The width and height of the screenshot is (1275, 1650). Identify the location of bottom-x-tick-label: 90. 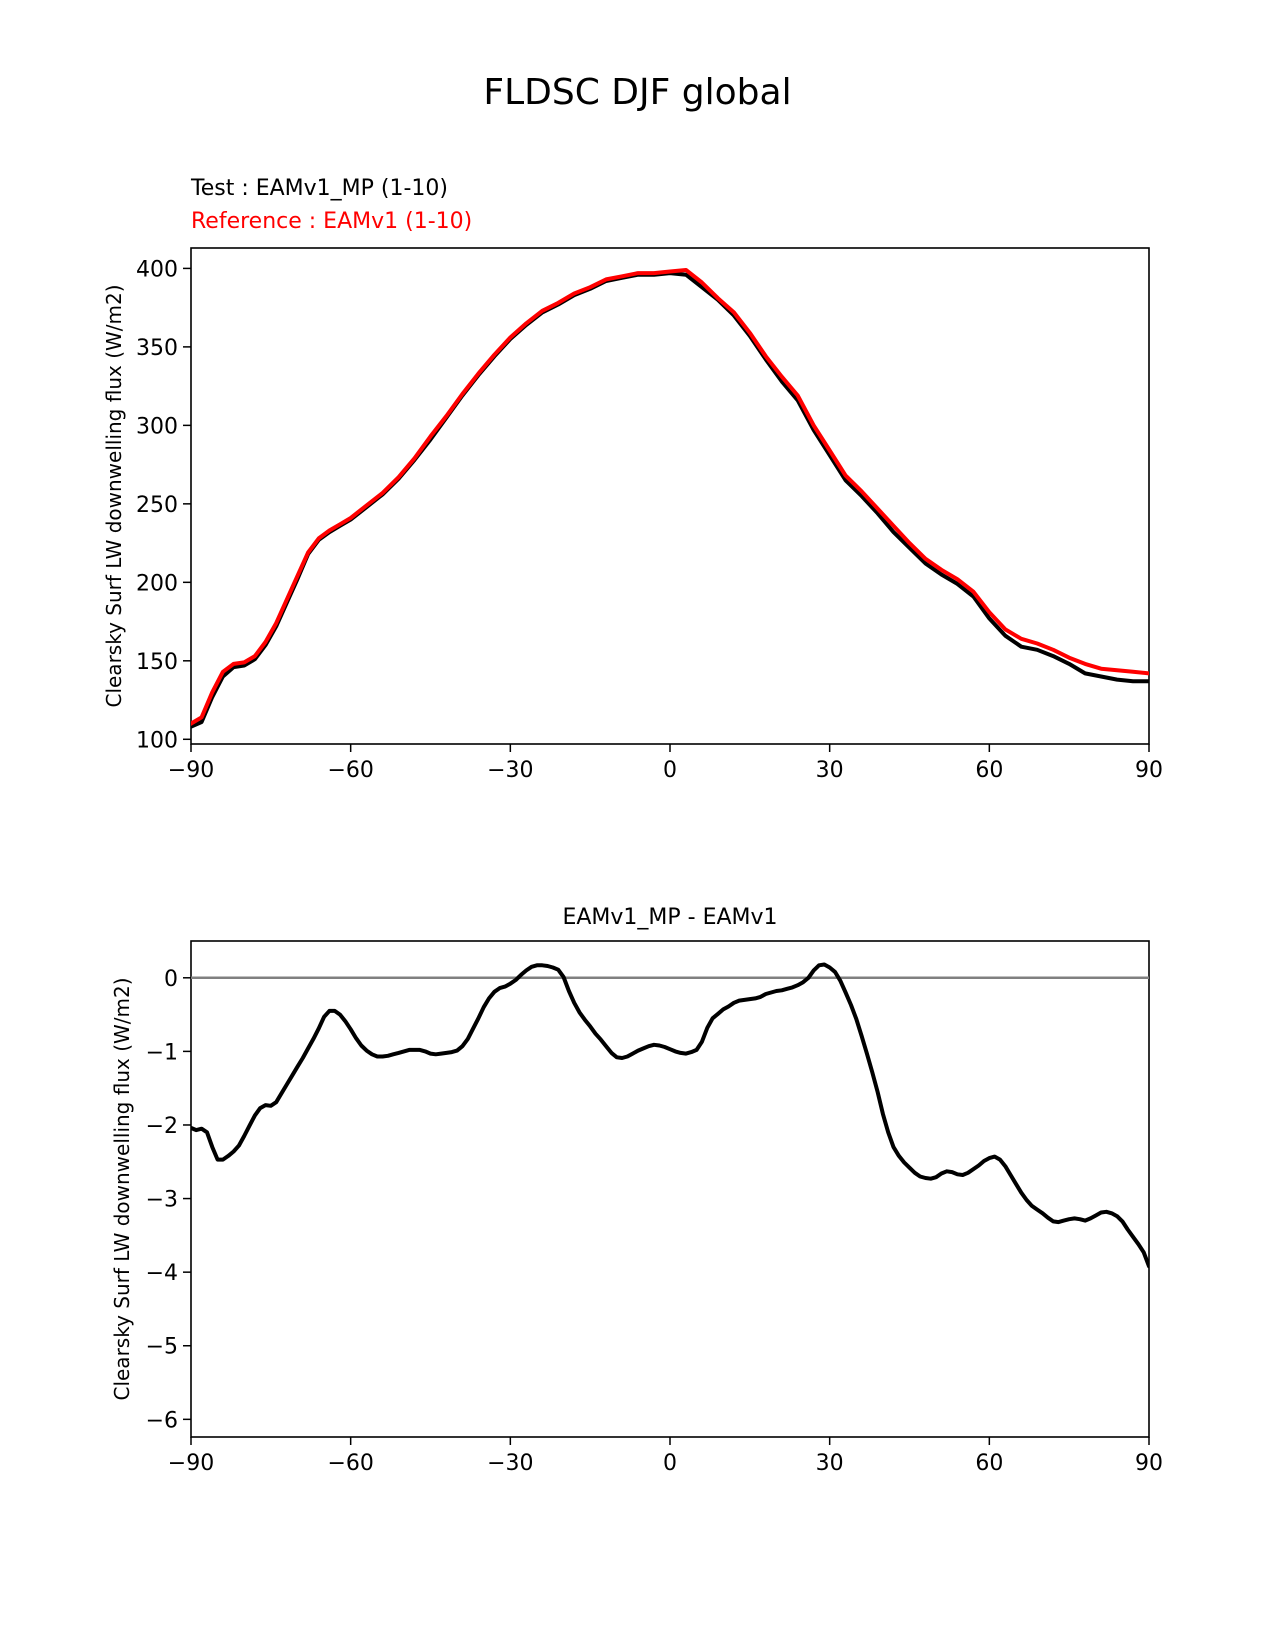
(1149, 1463).